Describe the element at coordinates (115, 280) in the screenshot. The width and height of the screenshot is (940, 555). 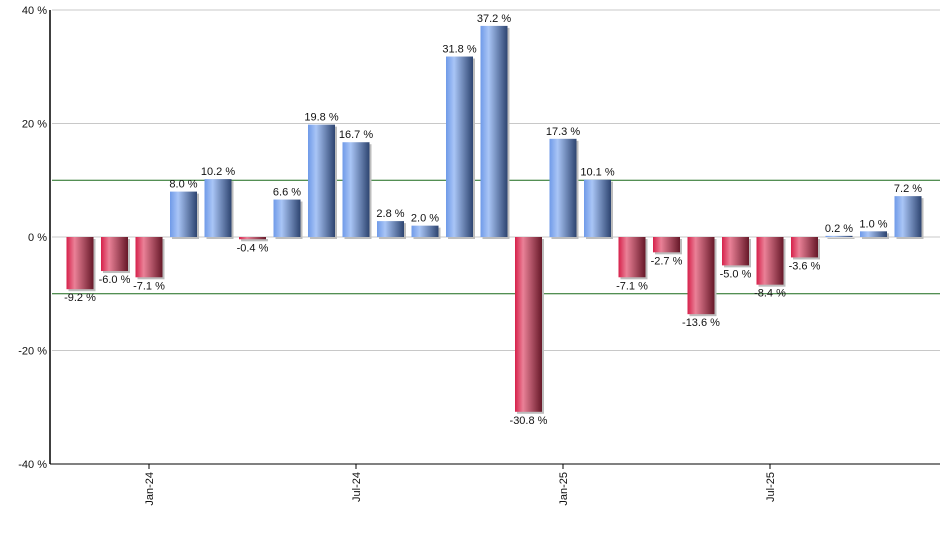
I see `data-label: -6.0 %` at that location.